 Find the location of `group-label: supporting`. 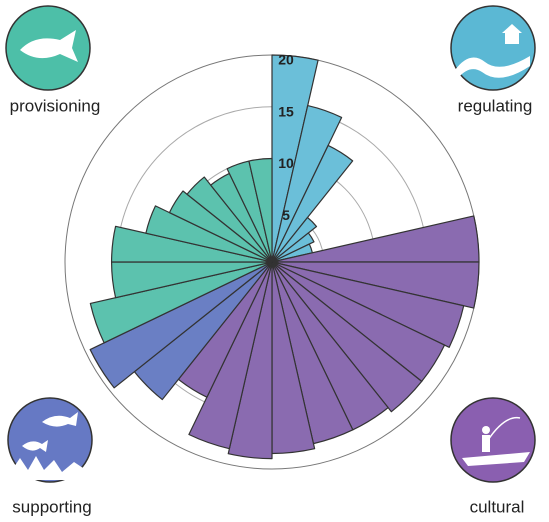

group-label: supporting is located at coordinates (51, 506).